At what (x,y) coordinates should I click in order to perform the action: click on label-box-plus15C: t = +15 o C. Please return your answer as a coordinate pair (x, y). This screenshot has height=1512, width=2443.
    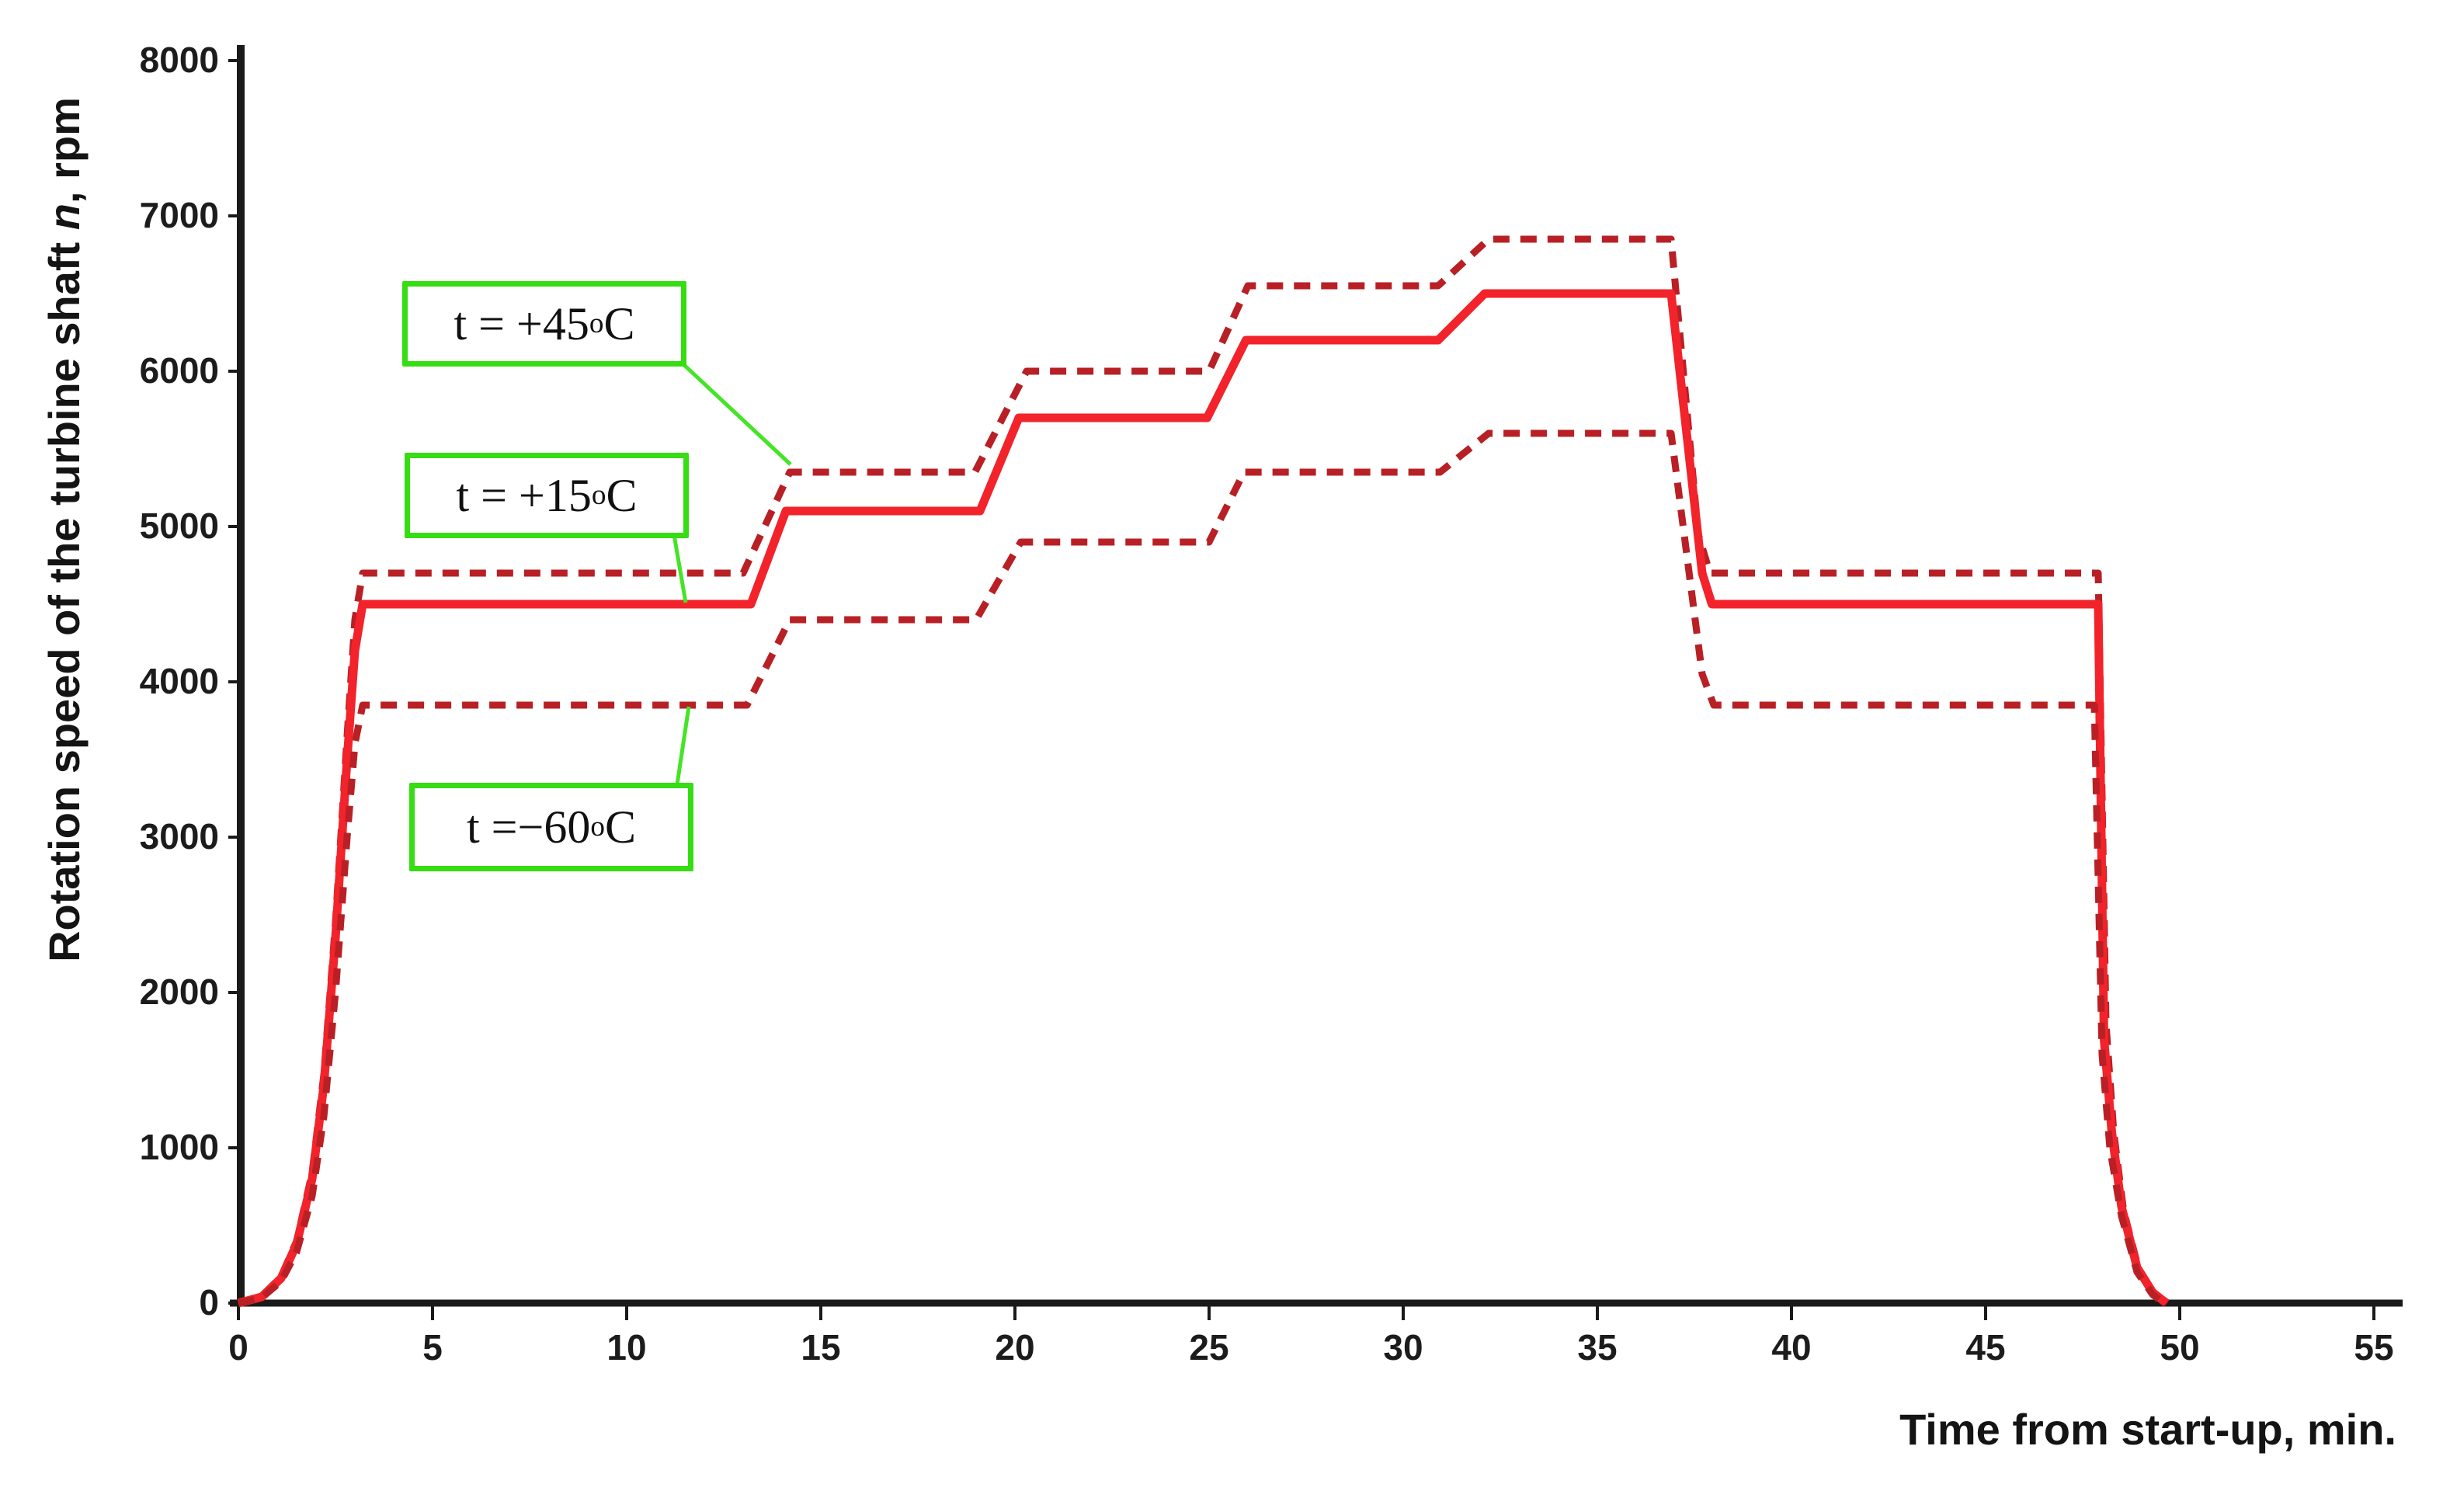
    Looking at the image, I should click on (547, 495).